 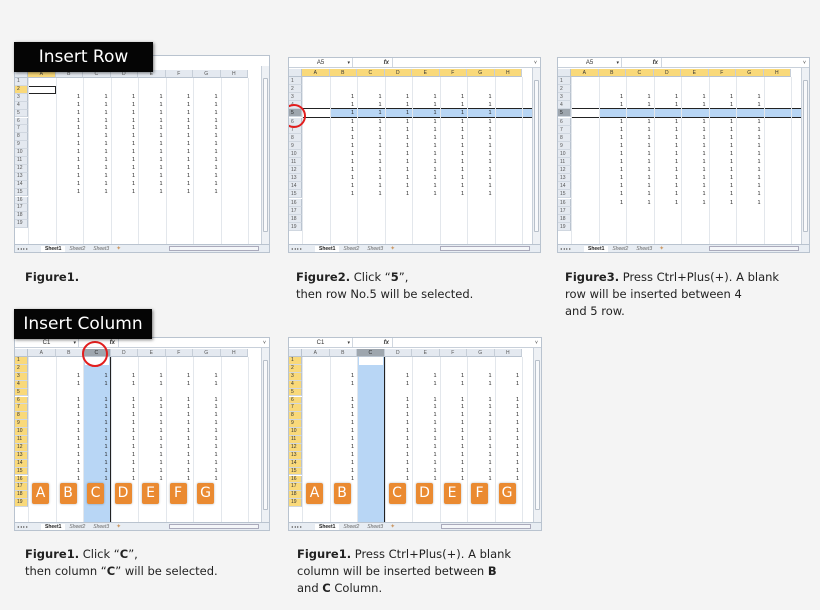 I want to click on column-header-f: F, so click(x=179, y=74).